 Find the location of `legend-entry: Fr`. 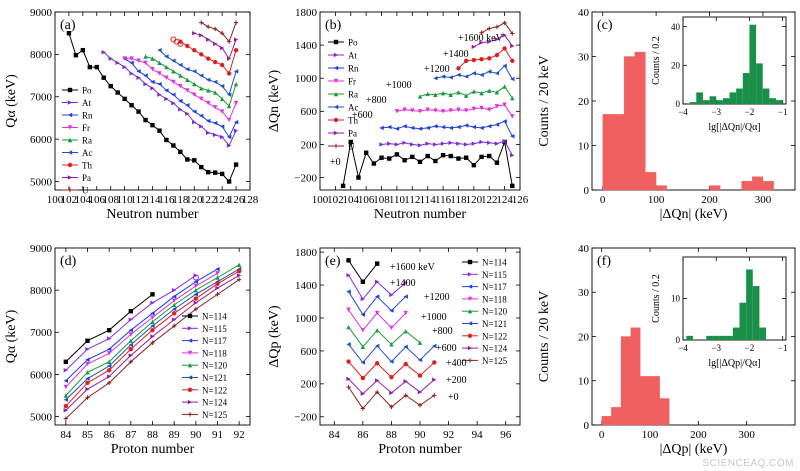

legend-entry: Fr is located at coordinates (352, 82).